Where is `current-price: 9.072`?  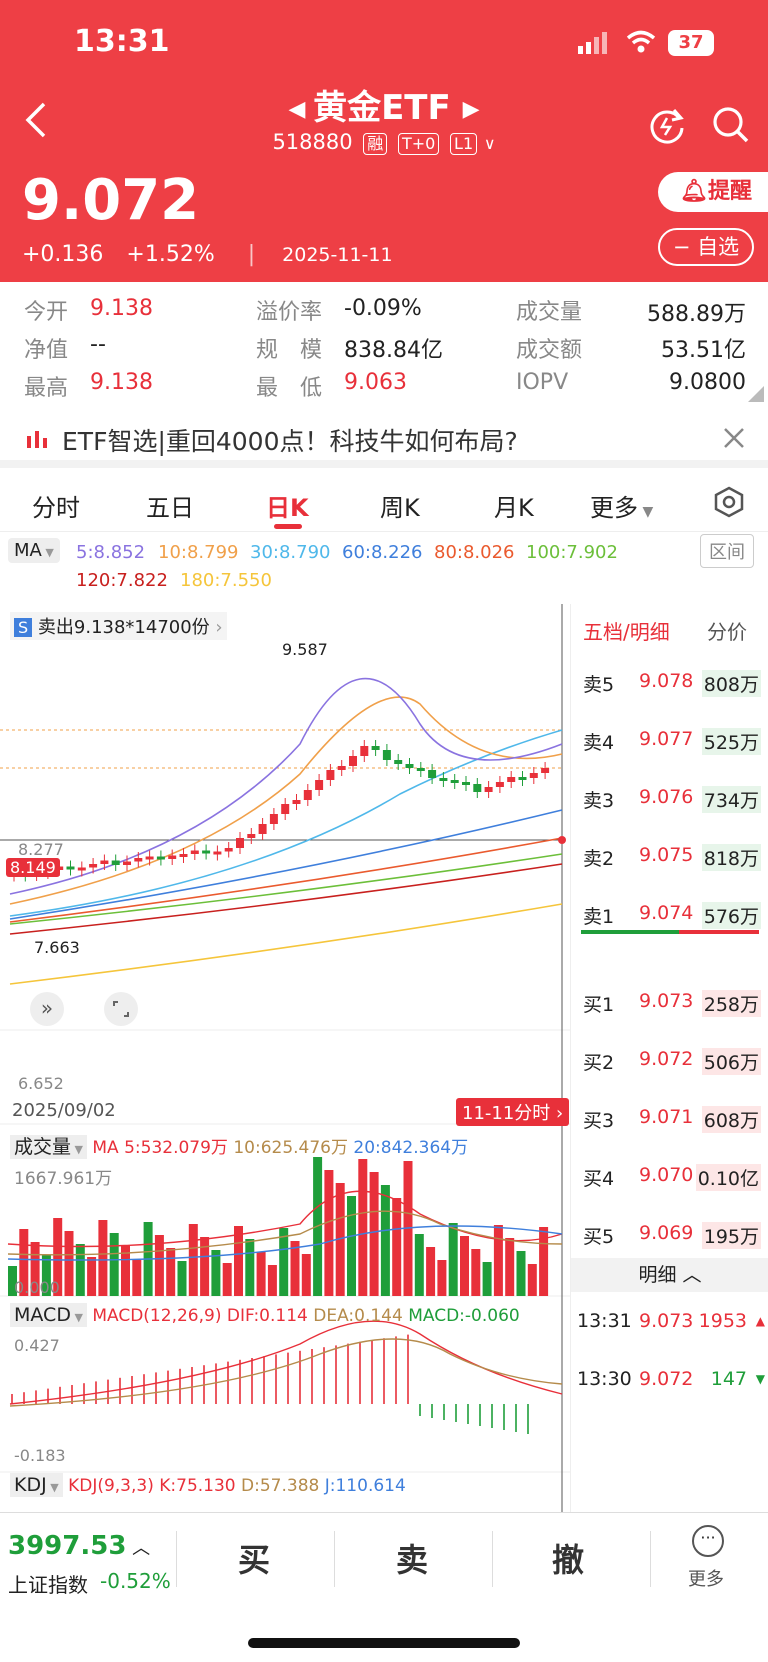 current-price: 9.072 is located at coordinates (111, 200).